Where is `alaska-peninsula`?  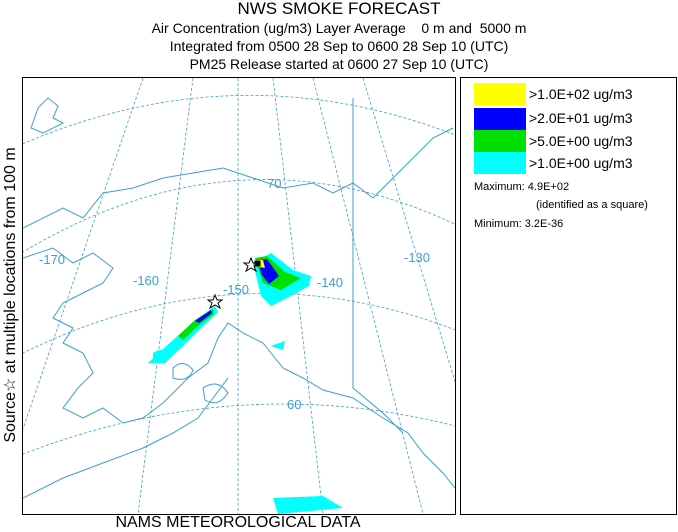
alaska-peninsula is located at coordinates (126, 438).